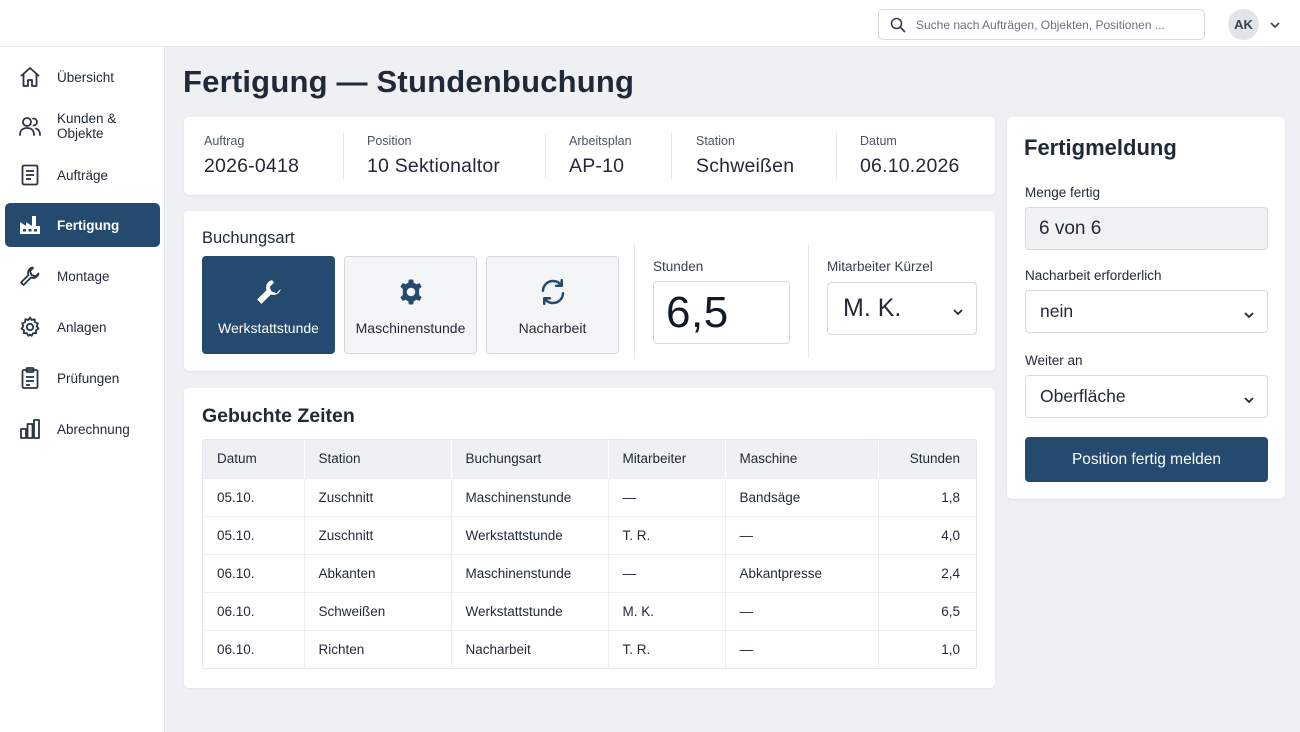  Describe the element at coordinates (410, 305) in the screenshot. I see `booking-type-maschinenstunde: Maschinenstunde` at that location.